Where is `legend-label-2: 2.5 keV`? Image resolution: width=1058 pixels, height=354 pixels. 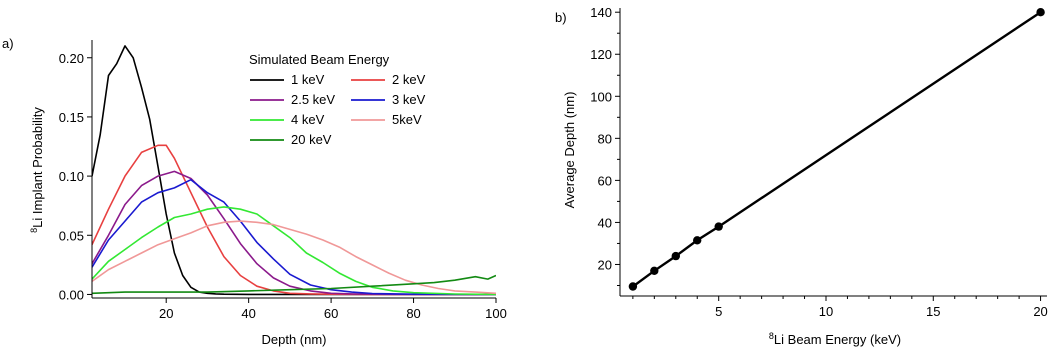
legend-label-2: 2.5 keV is located at coordinates (313, 99).